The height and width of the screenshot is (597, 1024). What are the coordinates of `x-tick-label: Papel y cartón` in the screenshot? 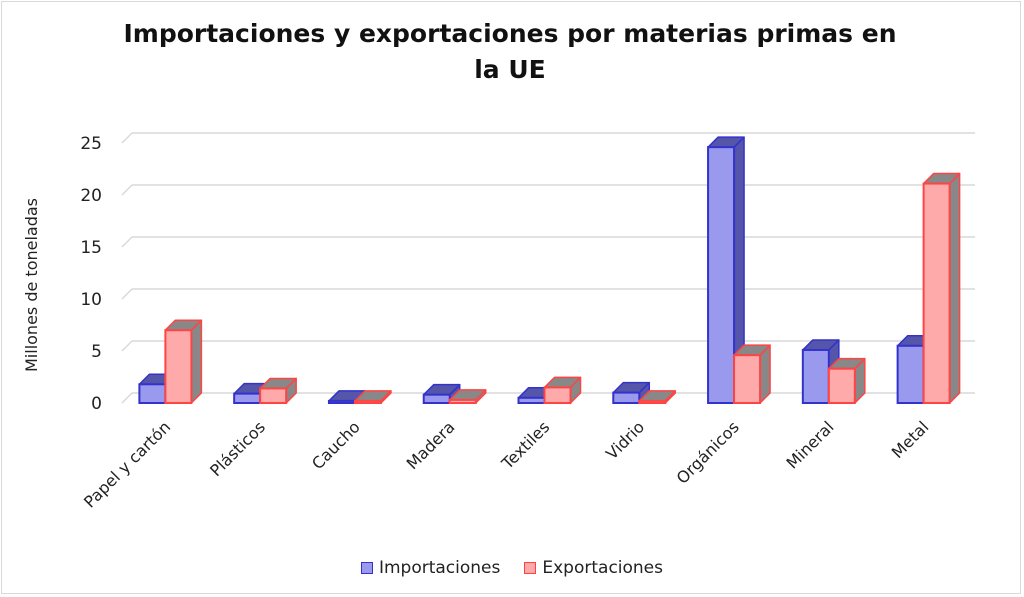 It's located at (127, 464).